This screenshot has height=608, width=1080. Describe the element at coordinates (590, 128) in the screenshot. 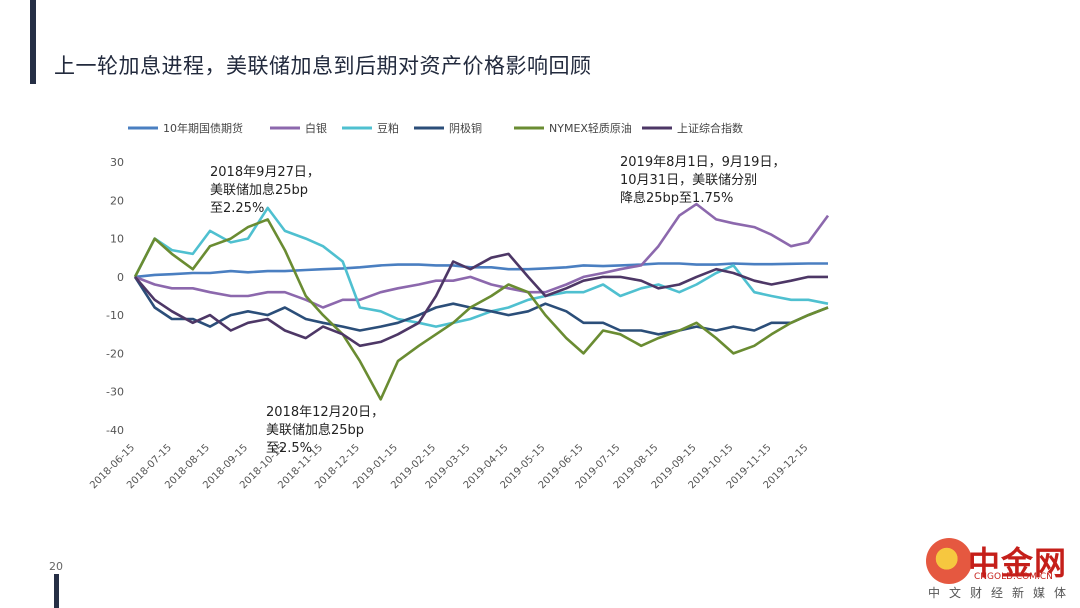

I see `legend-label: NYMEX轻质原油` at that location.